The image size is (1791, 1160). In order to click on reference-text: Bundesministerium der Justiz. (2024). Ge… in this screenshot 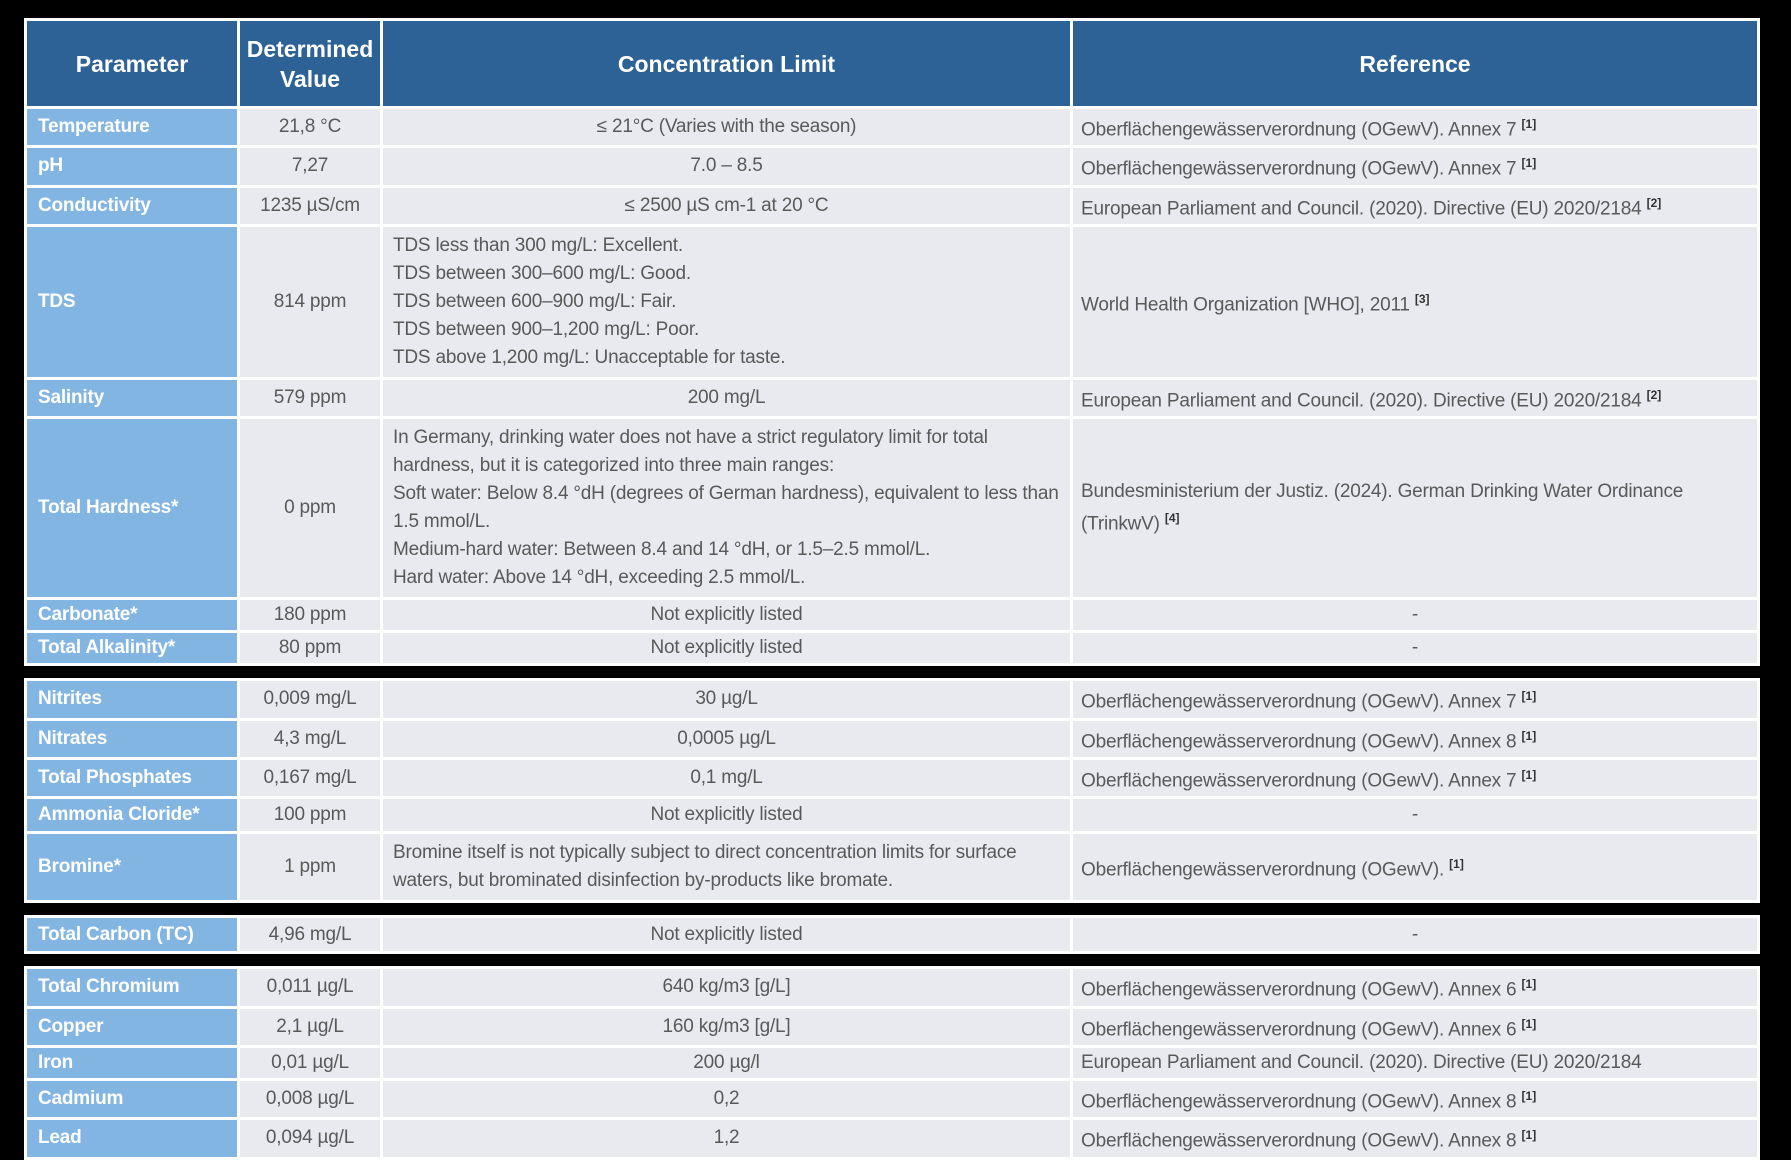, I will do `click(1382, 508)`.